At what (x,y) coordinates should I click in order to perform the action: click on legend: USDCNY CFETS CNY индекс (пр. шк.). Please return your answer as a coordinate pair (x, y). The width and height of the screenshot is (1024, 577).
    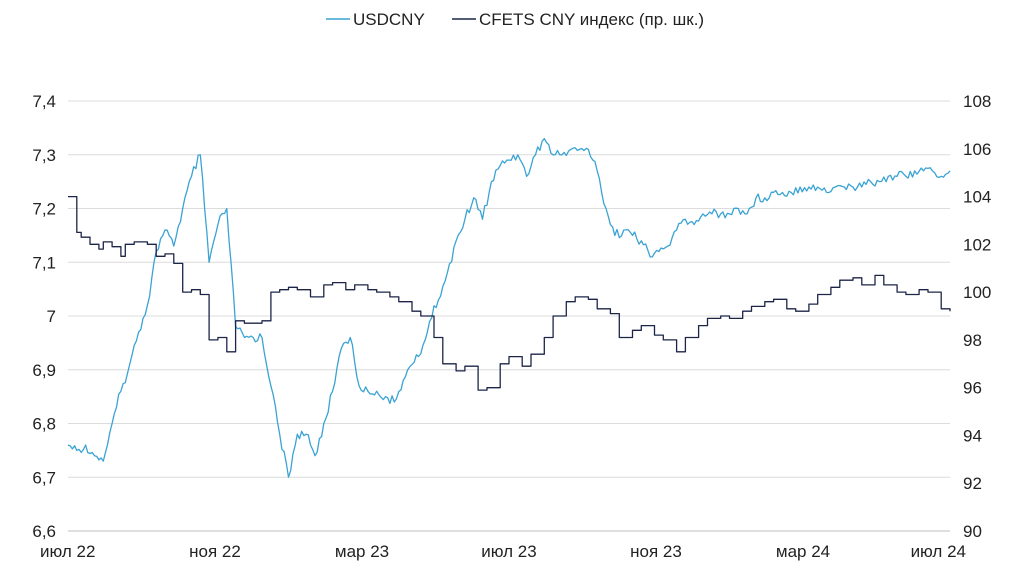
    Looking at the image, I should click on (515, 19).